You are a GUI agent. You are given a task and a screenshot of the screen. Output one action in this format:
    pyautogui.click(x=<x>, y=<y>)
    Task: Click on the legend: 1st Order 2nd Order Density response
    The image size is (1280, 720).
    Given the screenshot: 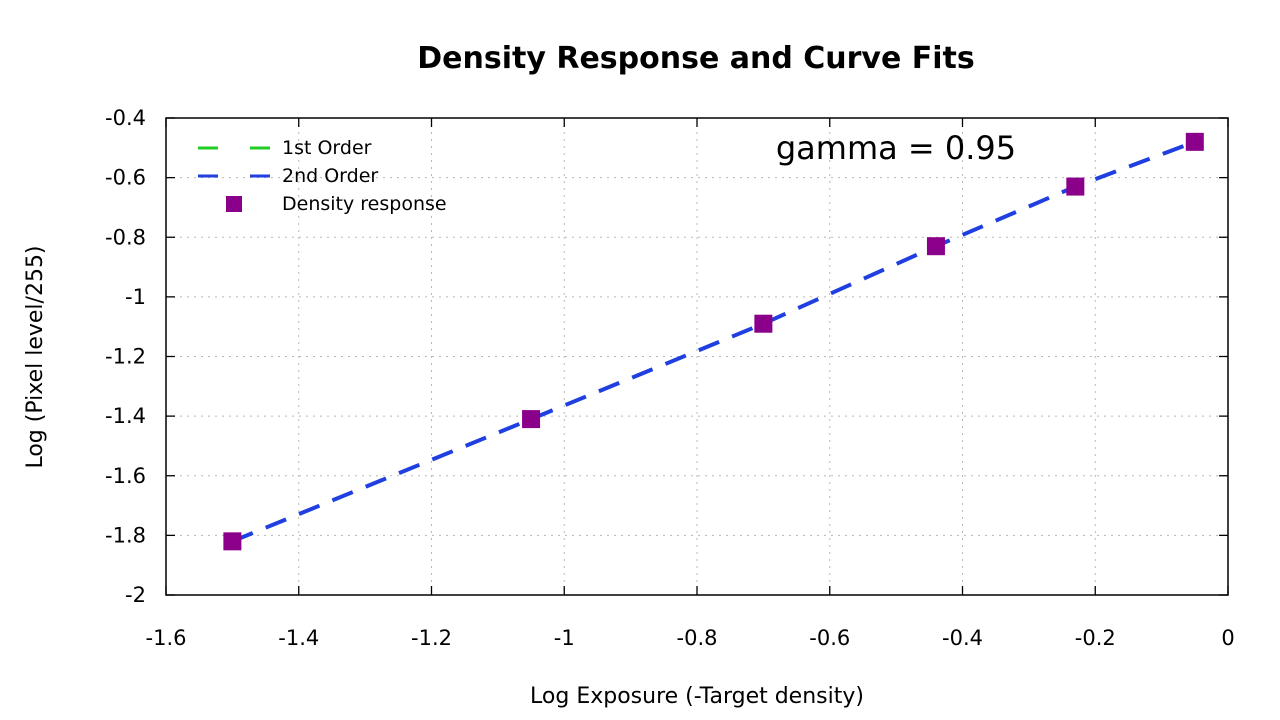 What is the action you would take?
    pyautogui.click(x=322, y=176)
    